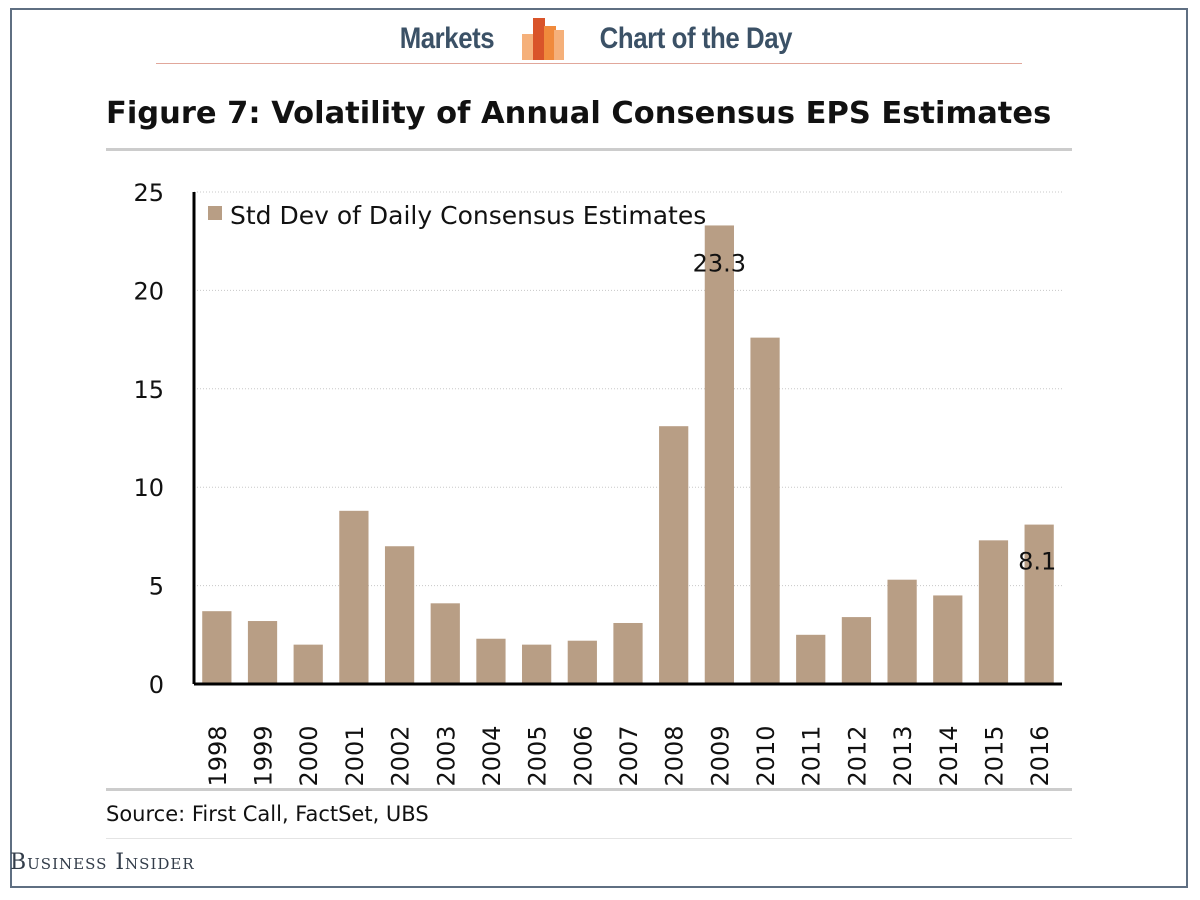 This screenshot has width=1200, height=900. Describe the element at coordinates (589, 838) in the screenshot. I see `footer-divider` at that location.